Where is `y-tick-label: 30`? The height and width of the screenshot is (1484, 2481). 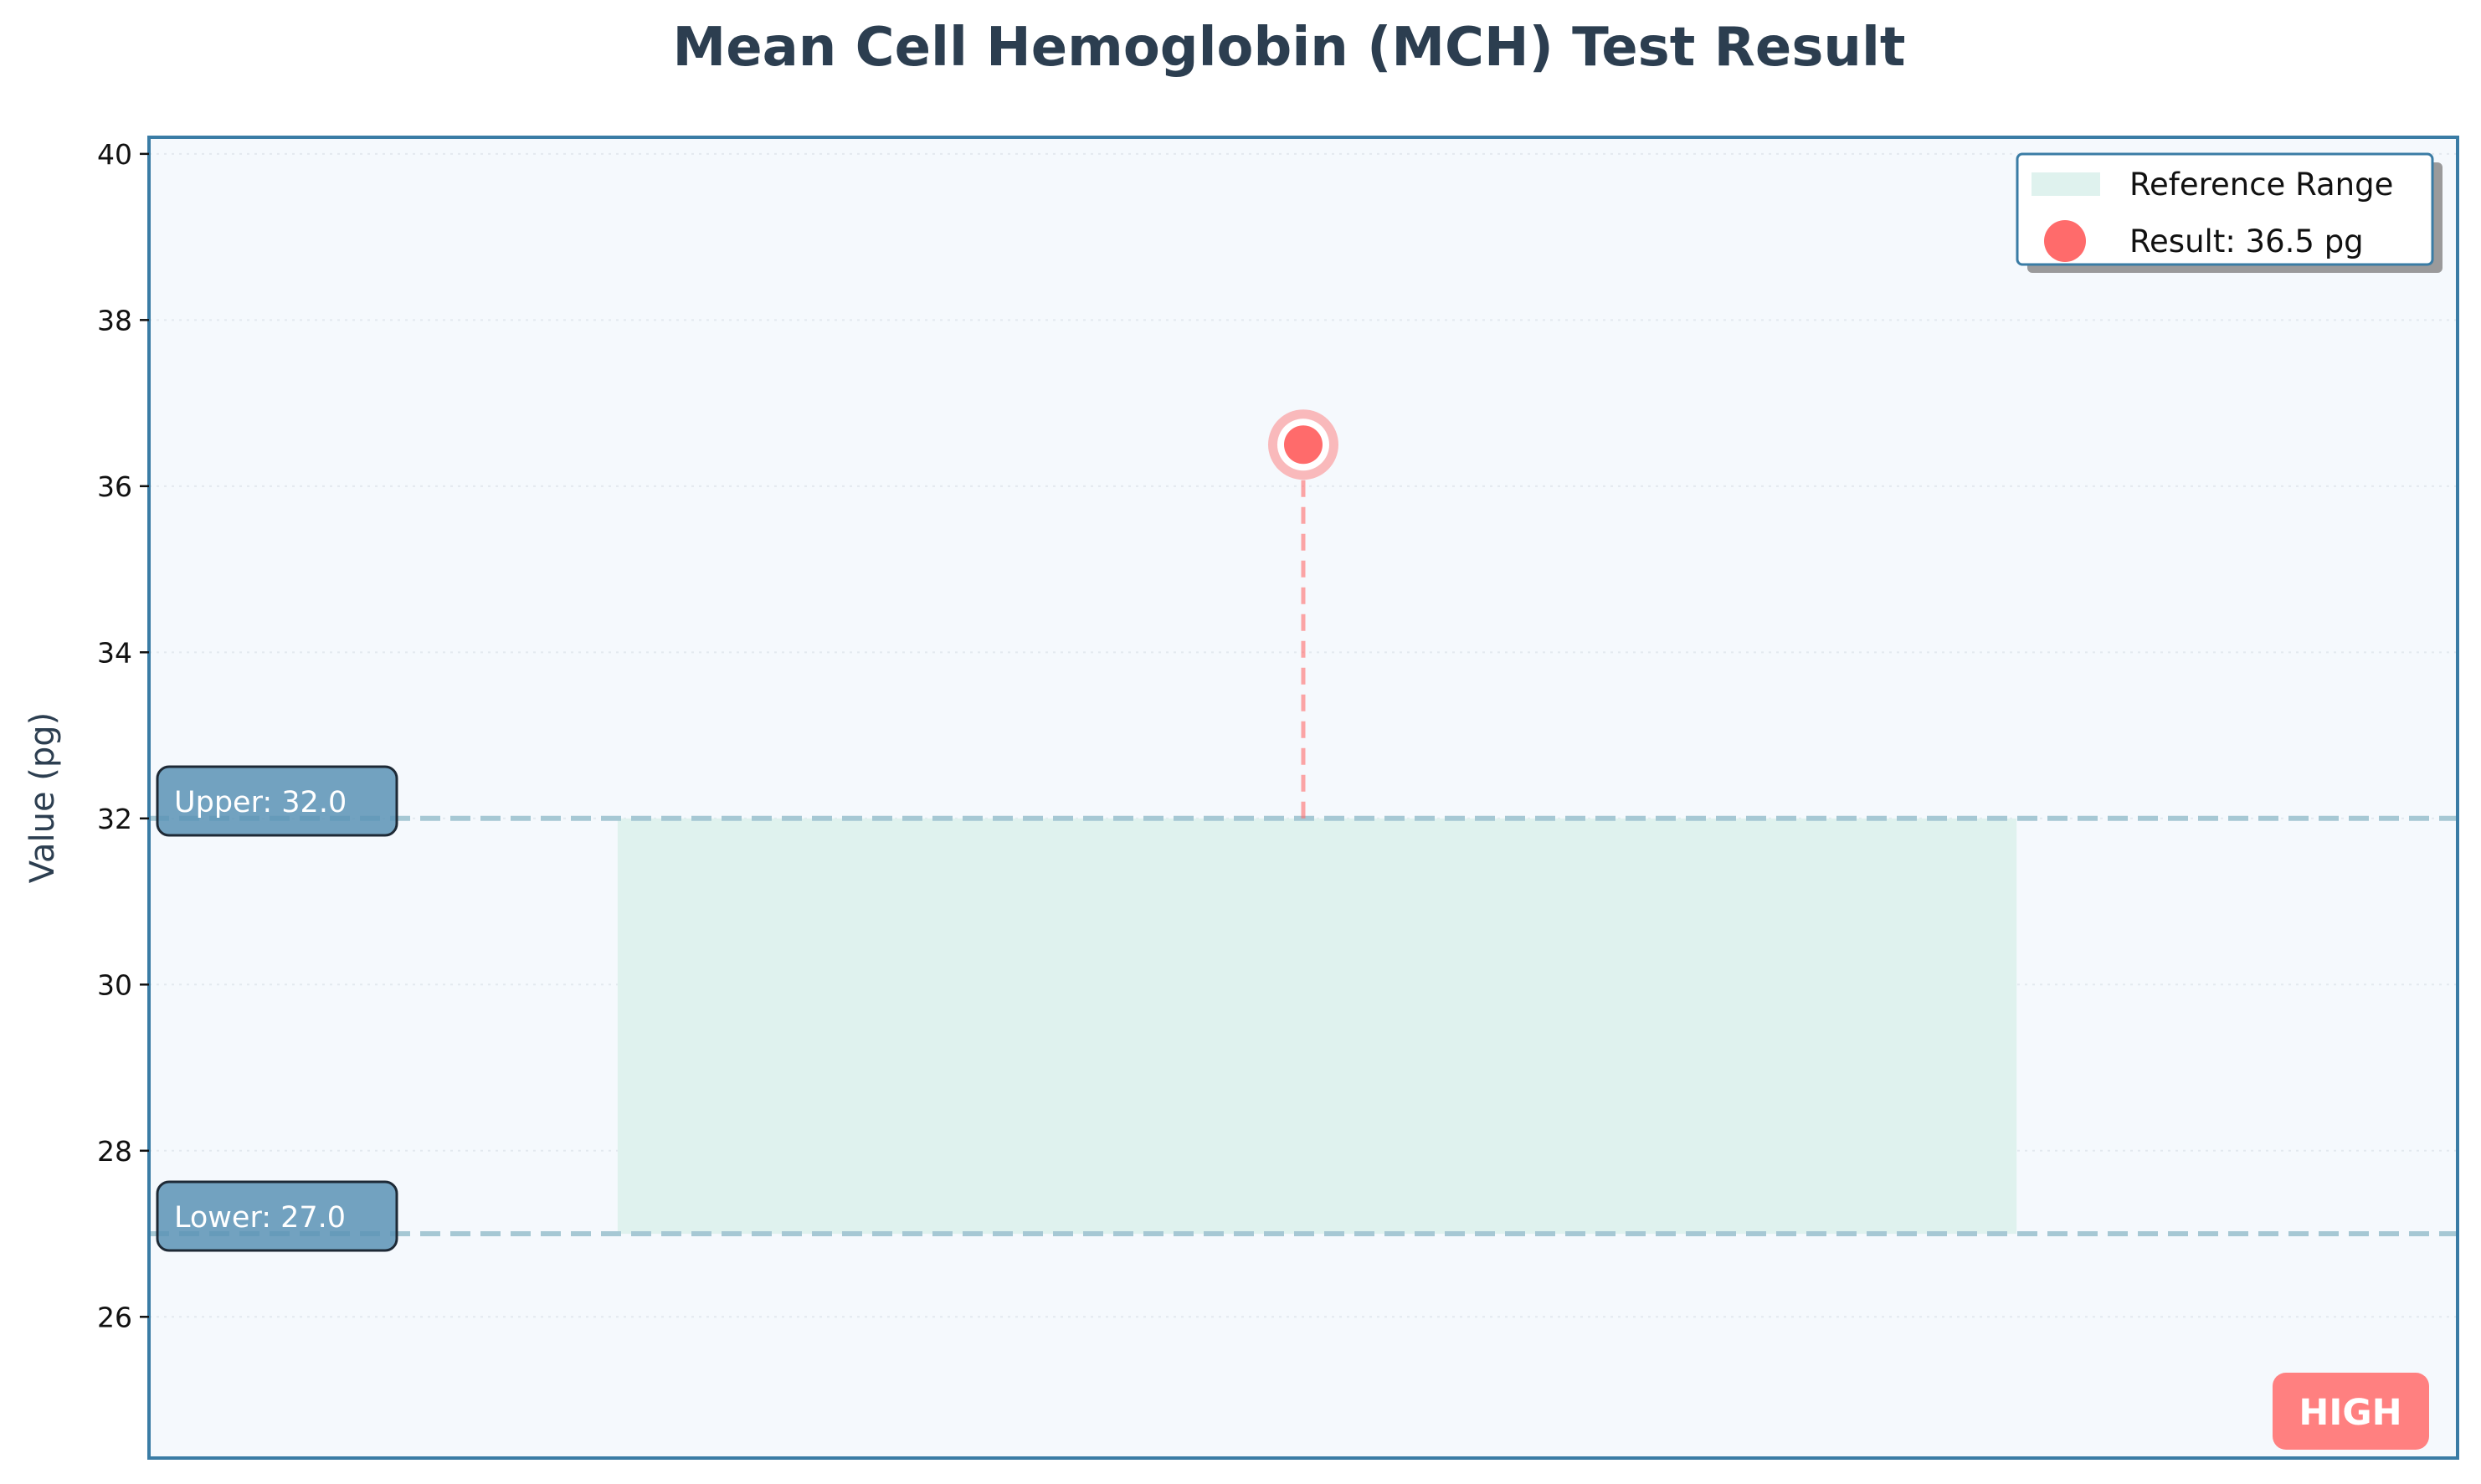
y-tick-label: 30 is located at coordinates (114, 985).